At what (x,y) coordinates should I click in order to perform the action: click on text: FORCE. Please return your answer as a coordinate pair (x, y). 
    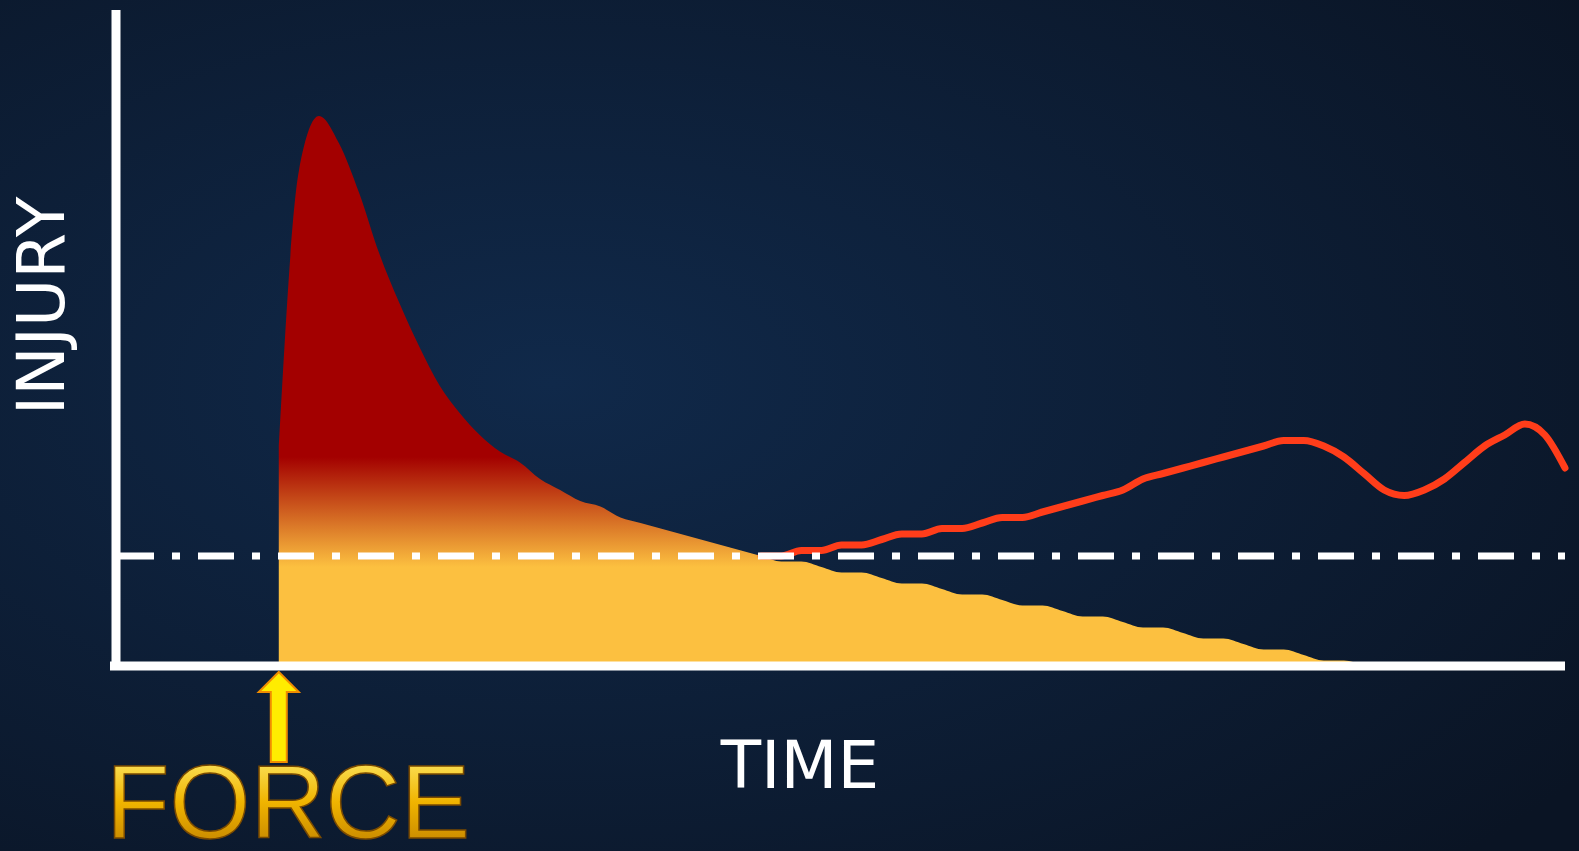
    Looking at the image, I should click on (288, 797).